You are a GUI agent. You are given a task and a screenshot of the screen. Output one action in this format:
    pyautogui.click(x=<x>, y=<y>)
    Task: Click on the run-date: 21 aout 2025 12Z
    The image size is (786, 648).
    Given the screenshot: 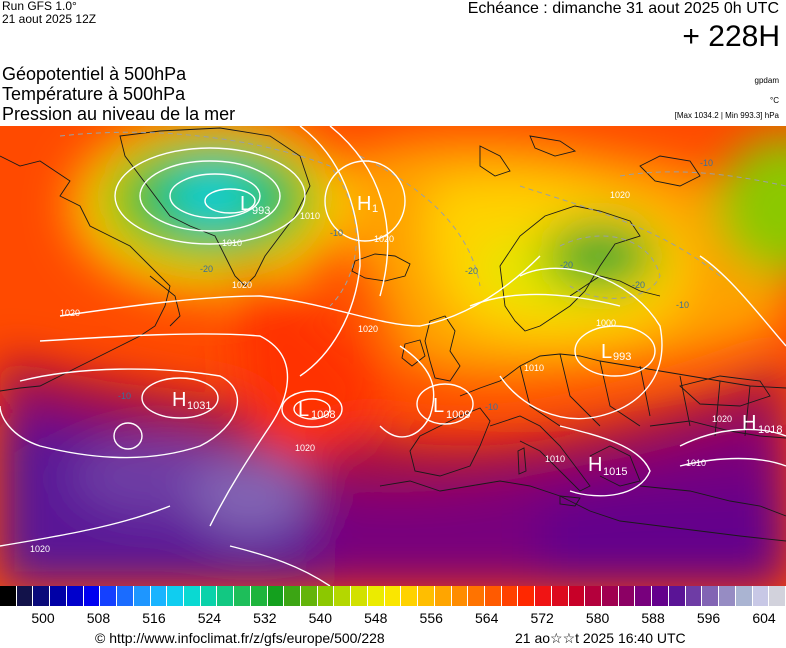 What is the action you would take?
    pyautogui.click(x=49, y=19)
    